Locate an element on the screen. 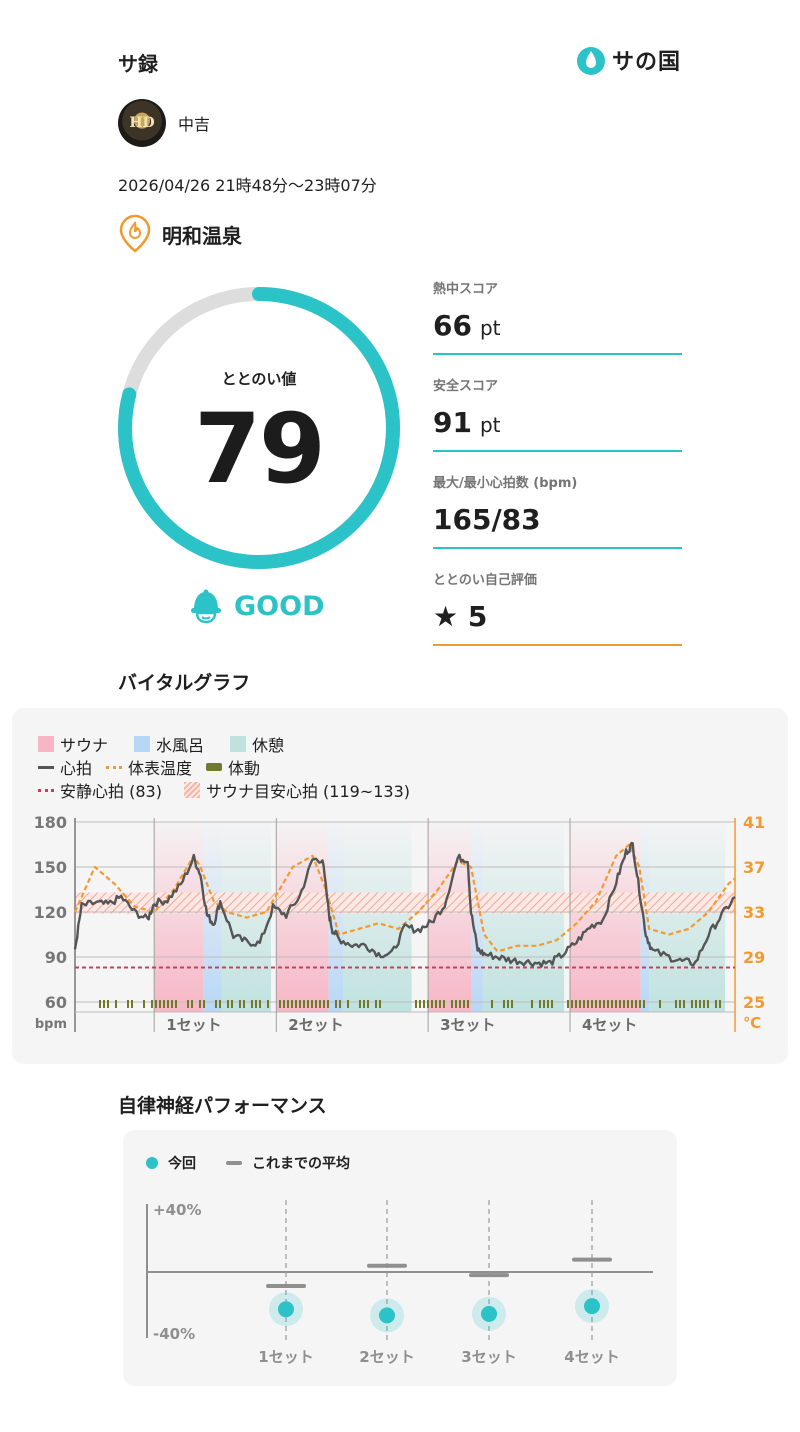  legend-label: サウナ目安心拍 (119~133) is located at coordinates (307, 791).